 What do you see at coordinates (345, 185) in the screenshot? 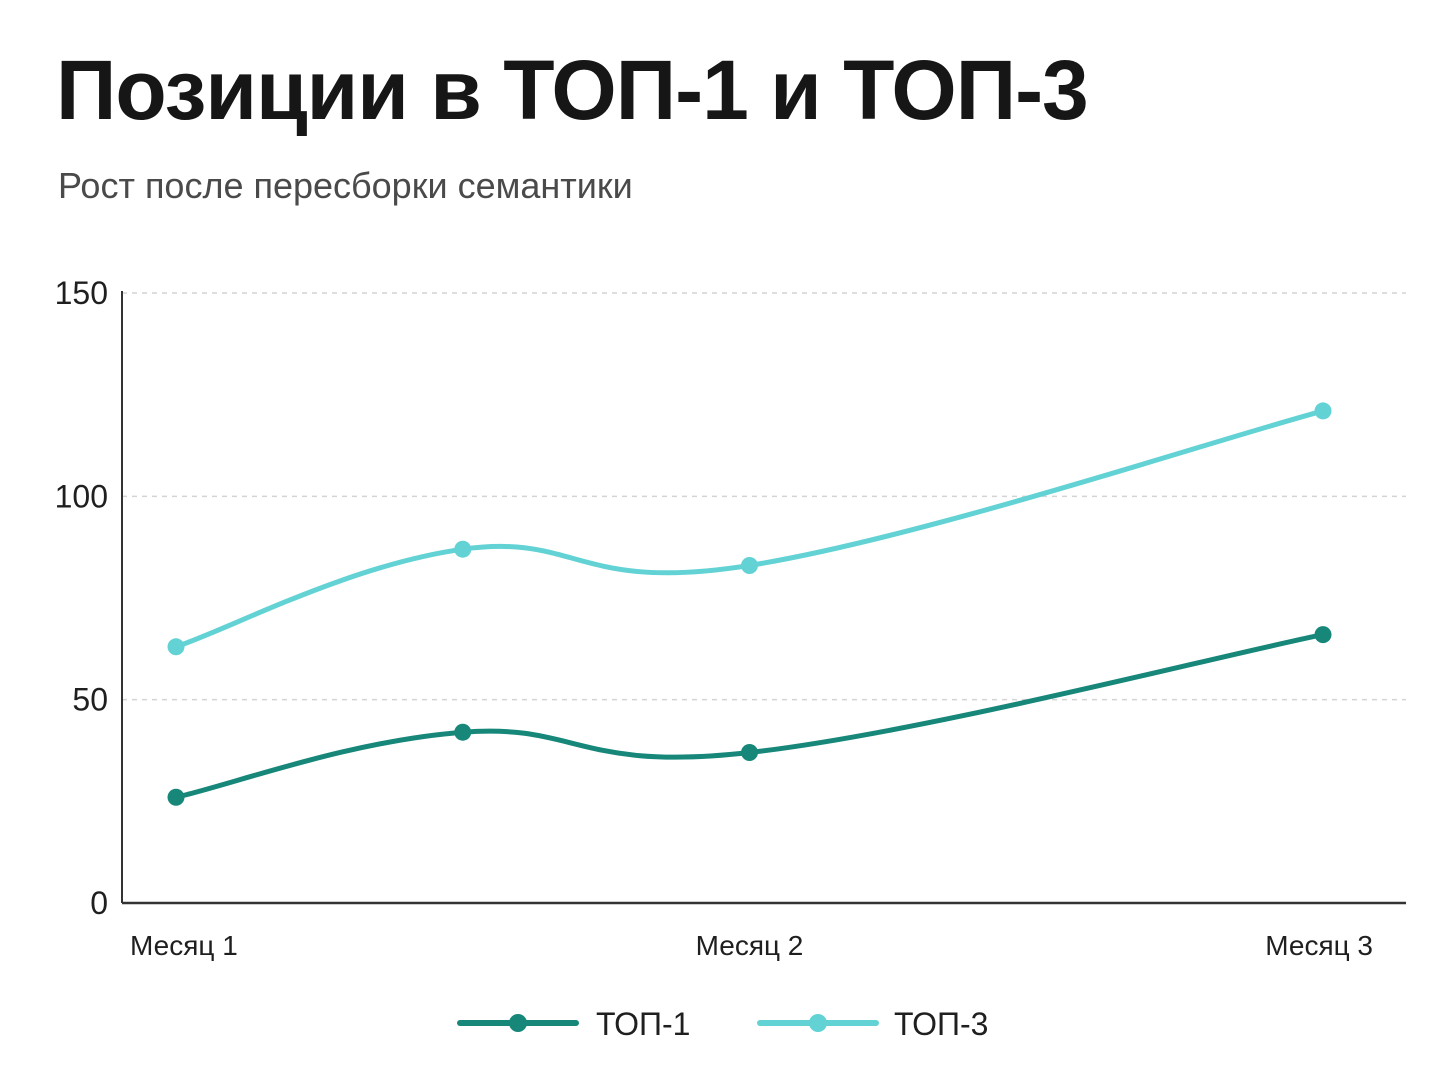
I see `chart-subtitle: Рост после пересборки семантики` at bounding box center [345, 185].